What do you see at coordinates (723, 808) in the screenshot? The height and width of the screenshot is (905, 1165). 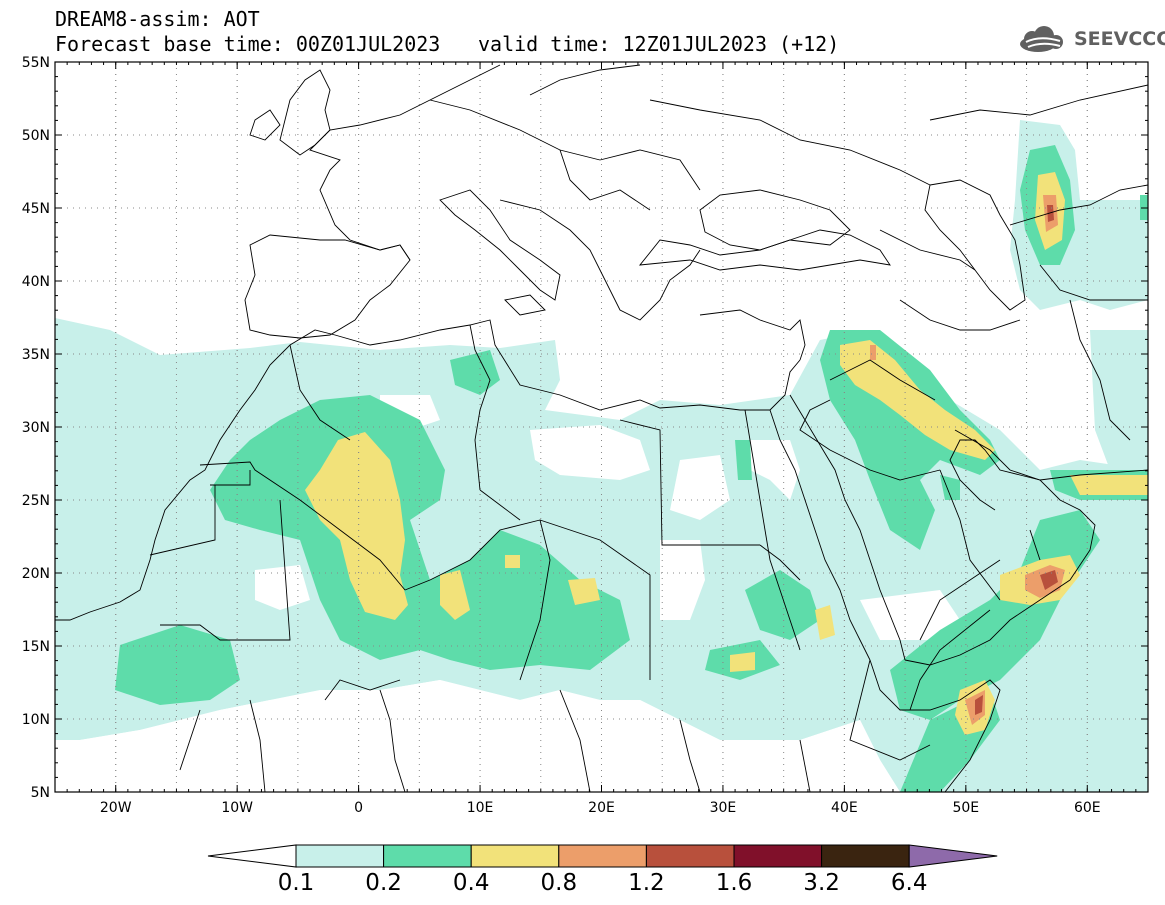 I see `lon-label: 30E` at bounding box center [723, 808].